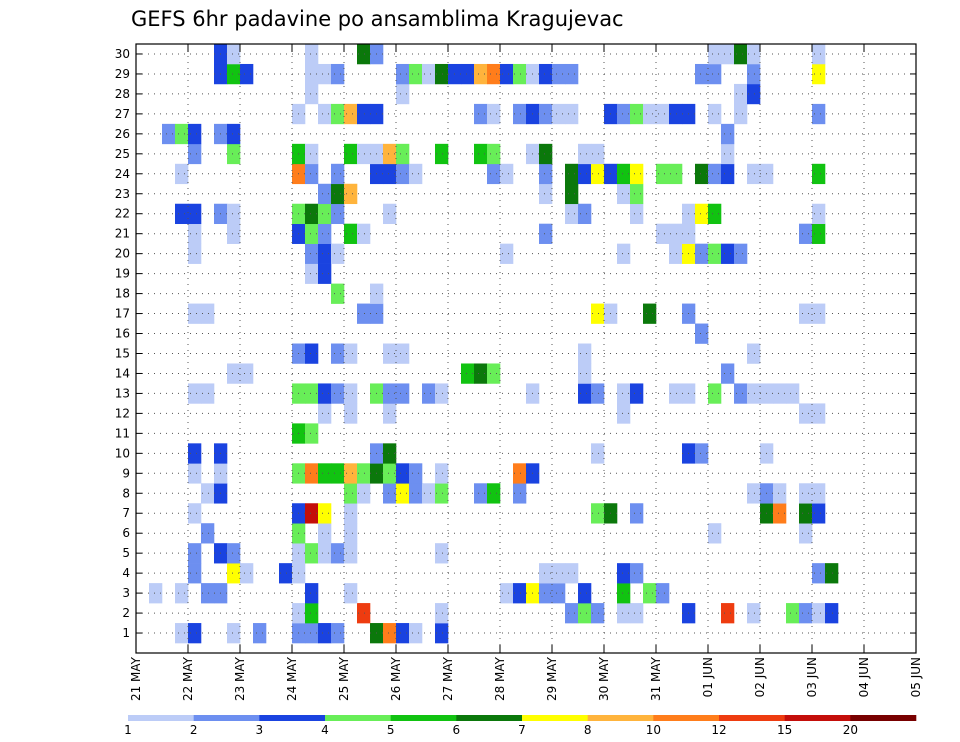  I want to click on x-tick-label: 27 MAY, so click(448, 678).